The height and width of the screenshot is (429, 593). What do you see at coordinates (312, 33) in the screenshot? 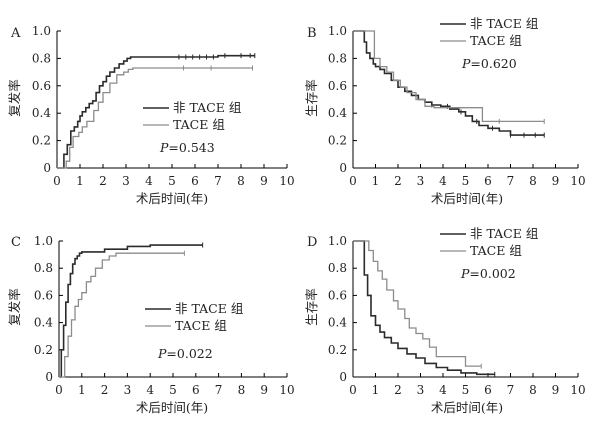
I see `panel-letter: B` at bounding box center [312, 33].